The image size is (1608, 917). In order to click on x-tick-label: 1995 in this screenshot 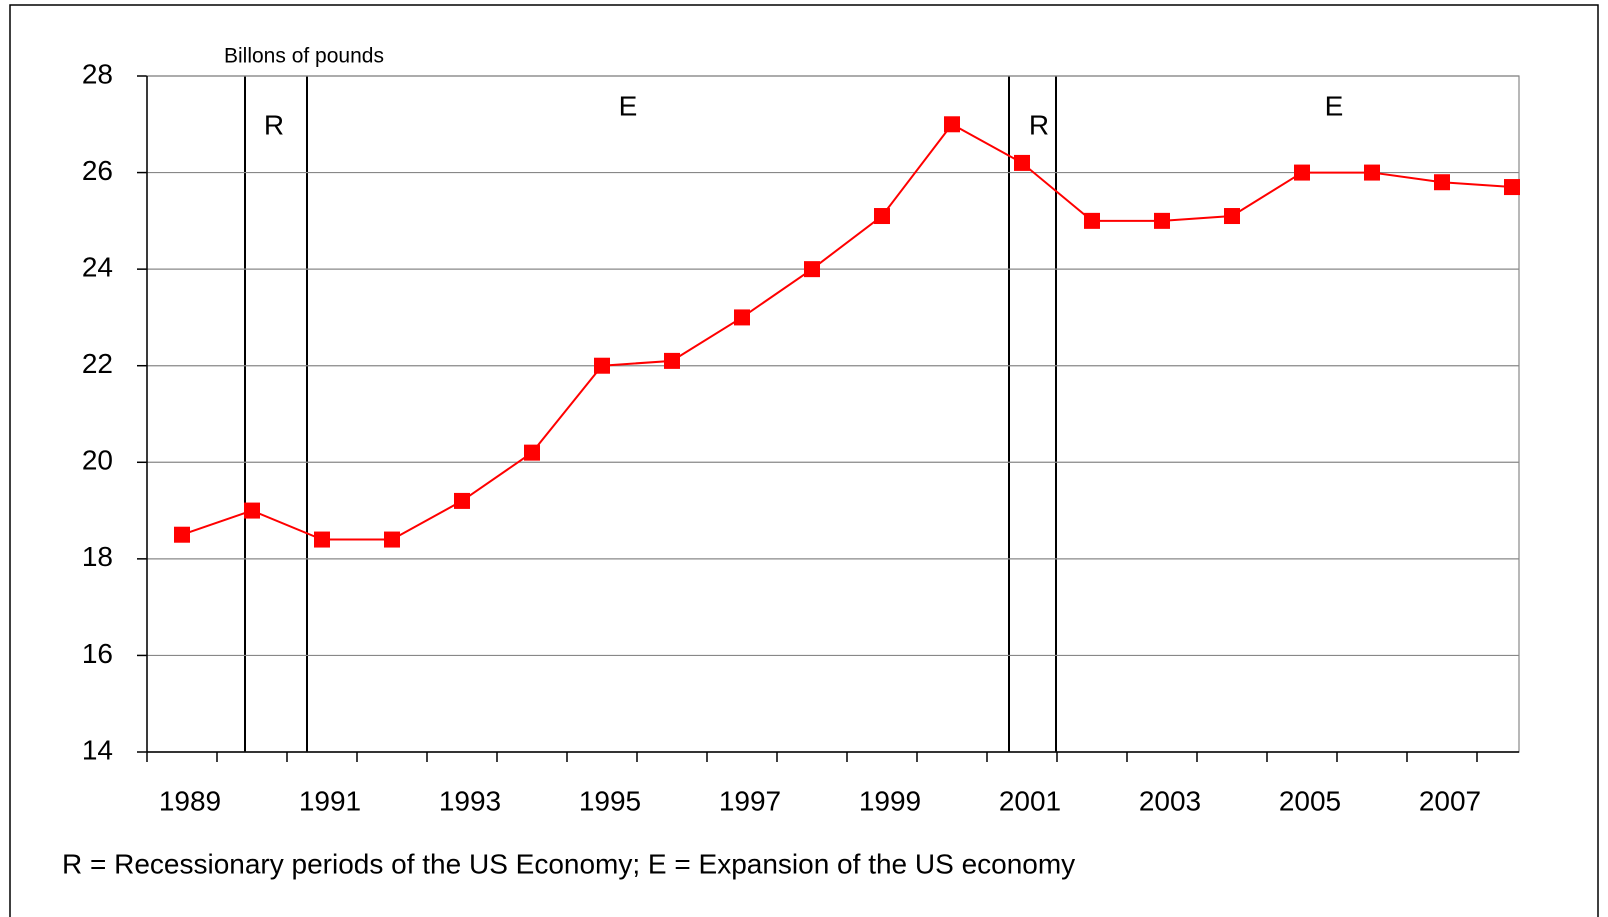, I will do `click(610, 800)`.